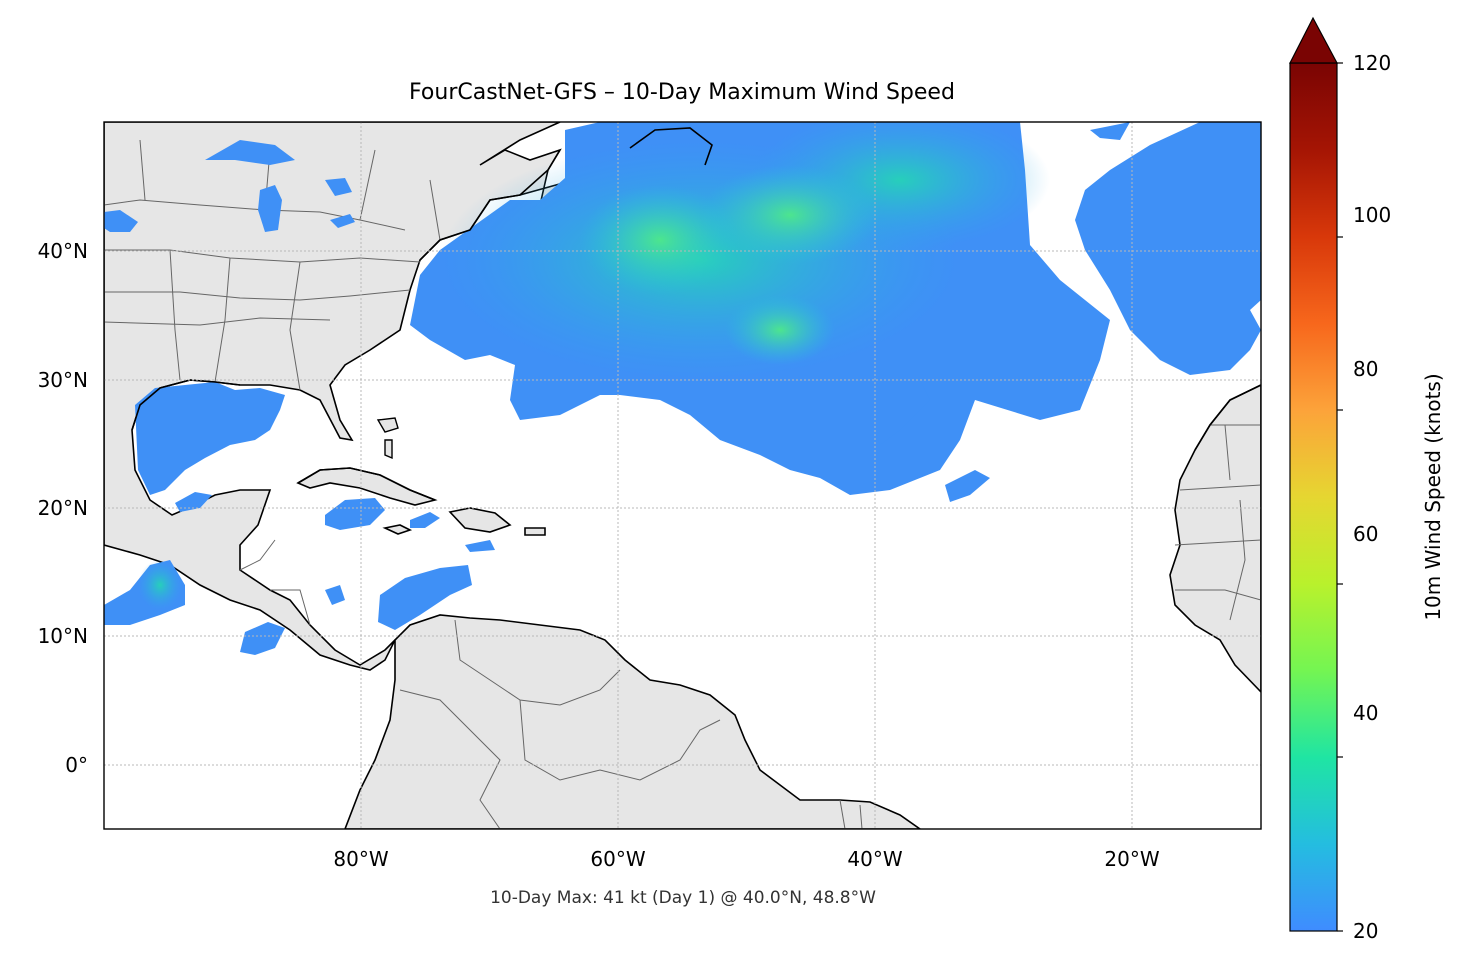 The image size is (1466, 969). What do you see at coordinates (1365, 369) in the screenshot?
I see `colorbar-label-80: 80` at bounding box center [1365, 369].